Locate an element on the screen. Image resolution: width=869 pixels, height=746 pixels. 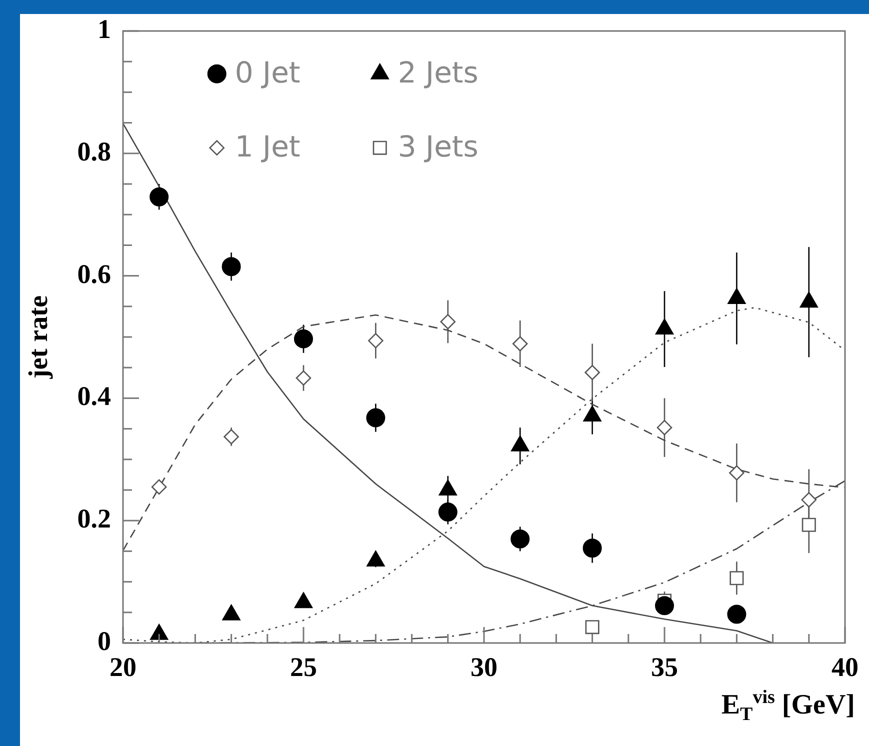
y-tick-label: 0.6 is located at coordinates (94, 273).